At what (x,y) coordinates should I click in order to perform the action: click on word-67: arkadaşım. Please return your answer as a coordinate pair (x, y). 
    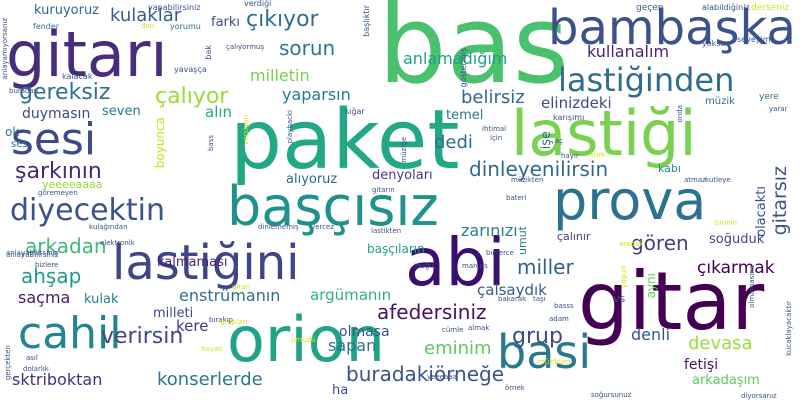
    Looking at the image, I should click on (726, 380).